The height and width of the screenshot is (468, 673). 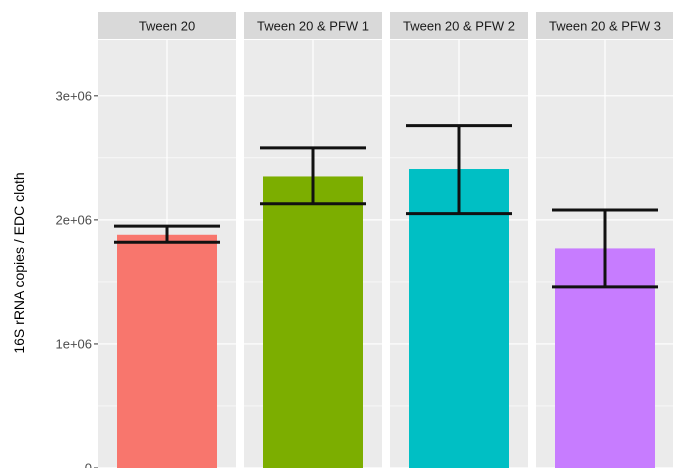 I want to click on facet-strip-label: Tween 20, so click(x=167, y=26).